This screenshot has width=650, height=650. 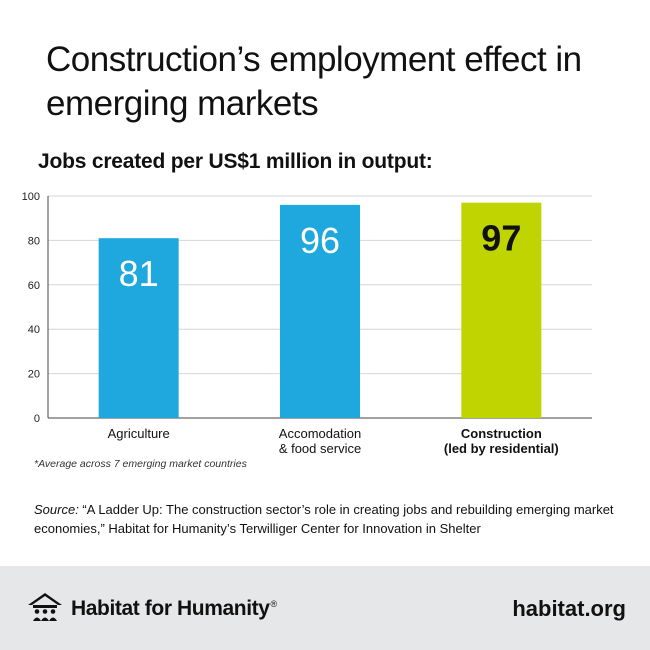 I want to click on brand-name: Habitat for Humanity®, so click(x=174, y=609).